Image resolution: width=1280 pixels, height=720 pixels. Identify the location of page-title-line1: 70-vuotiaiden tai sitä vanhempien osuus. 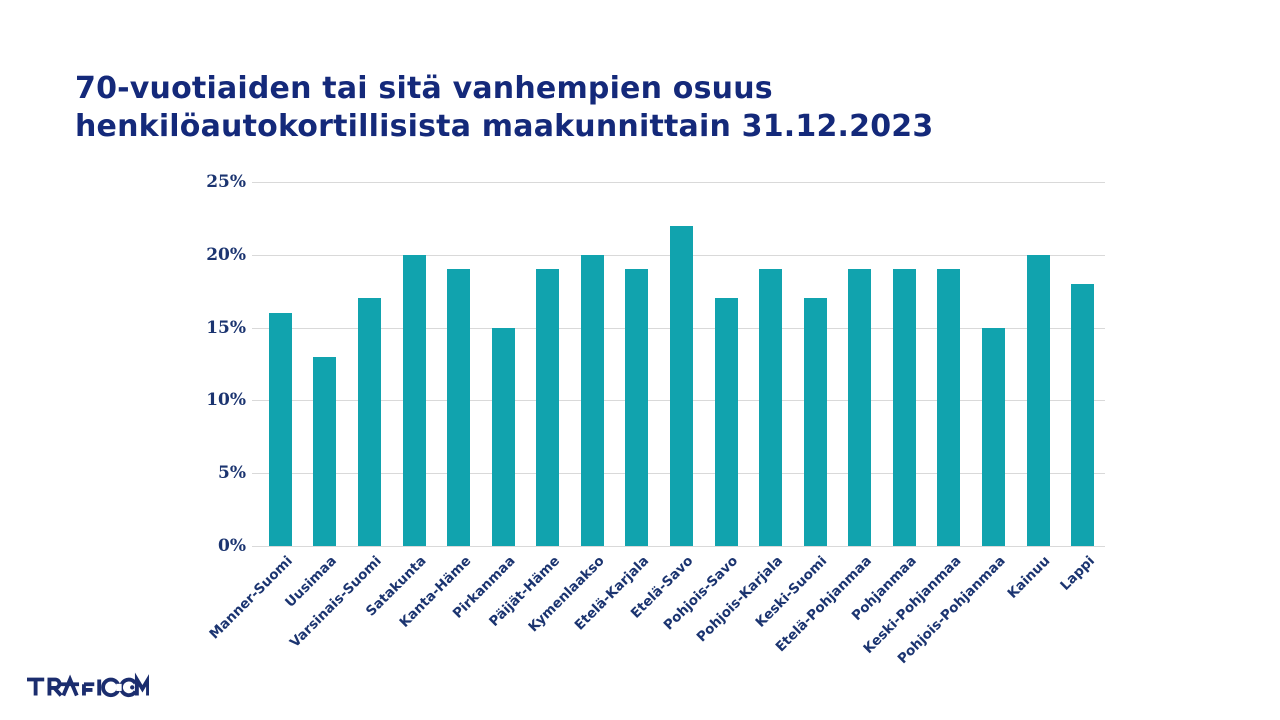
(424, 88).